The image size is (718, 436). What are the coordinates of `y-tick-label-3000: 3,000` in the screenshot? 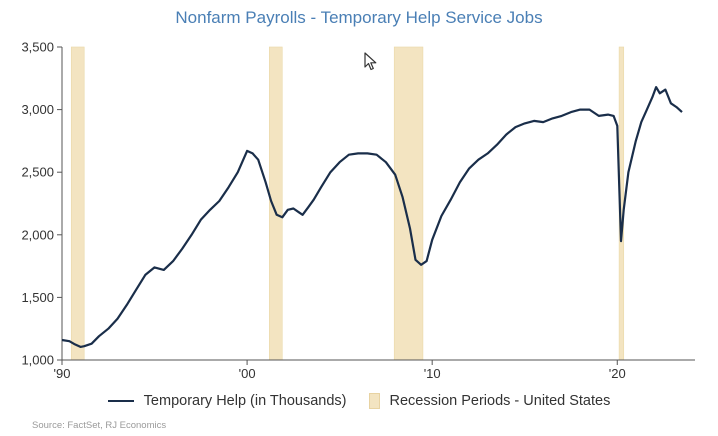 It's located at (37, 109).